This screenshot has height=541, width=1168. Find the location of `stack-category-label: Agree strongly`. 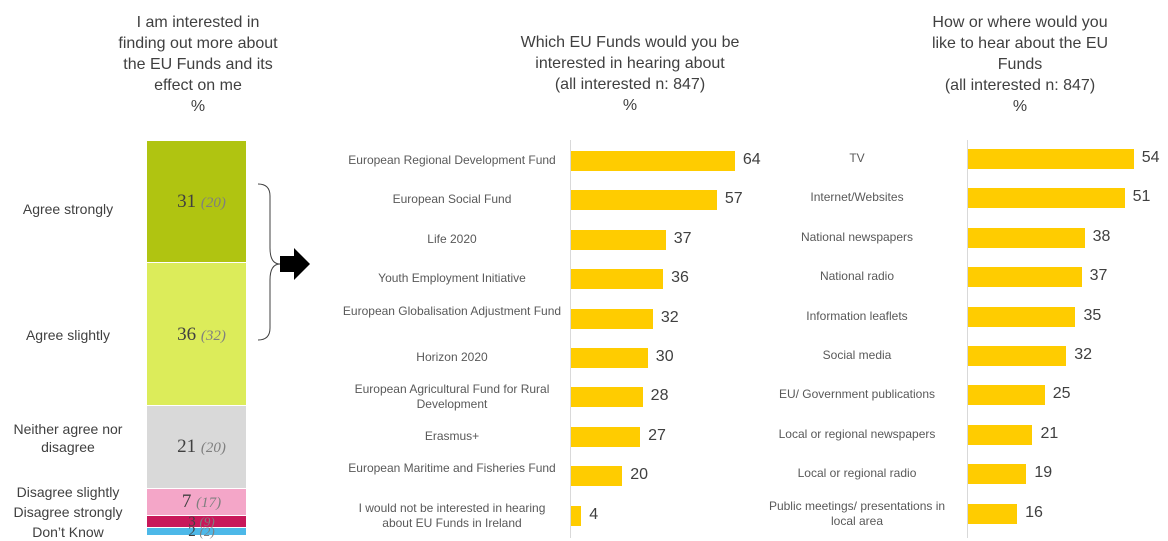

stack-category-label: Agree strongly is located at coordinates (68, 209).